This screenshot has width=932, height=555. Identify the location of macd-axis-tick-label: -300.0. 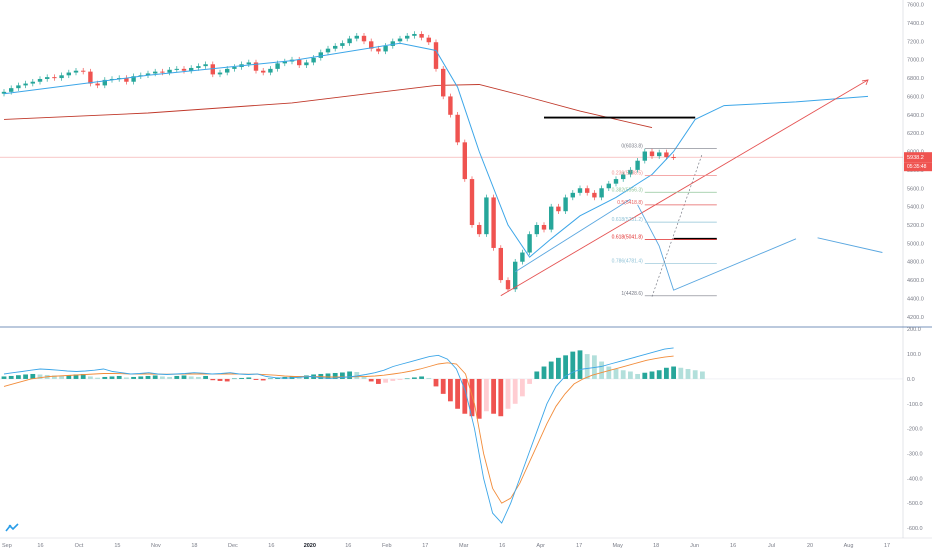
(915, 455).